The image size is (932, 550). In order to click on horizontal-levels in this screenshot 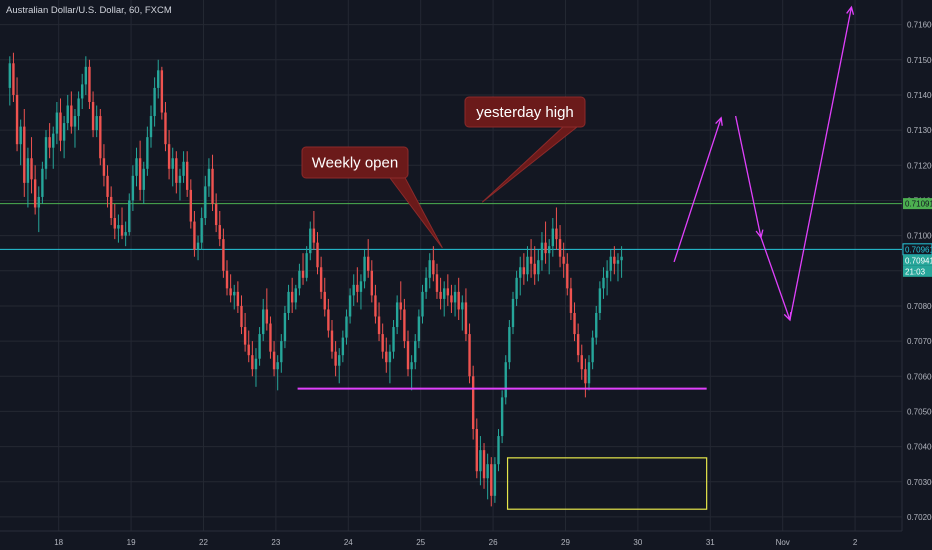, I will do `click(451, 226)`.